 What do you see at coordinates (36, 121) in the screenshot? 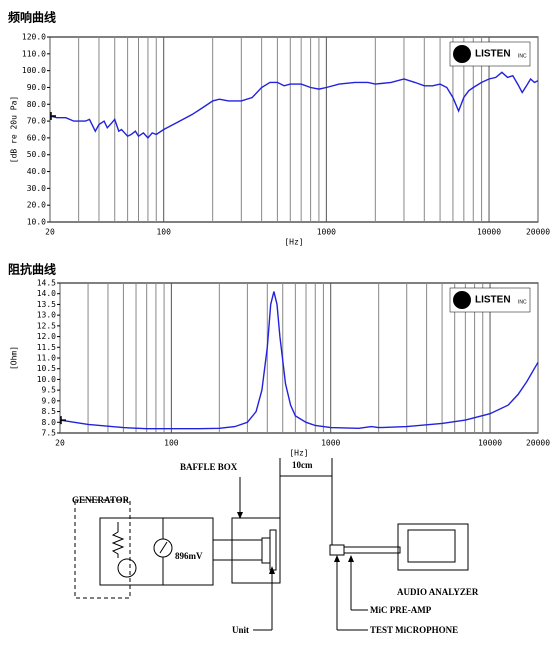
I see `y-tick-label: 70.0` at bounding box center [36, 121].